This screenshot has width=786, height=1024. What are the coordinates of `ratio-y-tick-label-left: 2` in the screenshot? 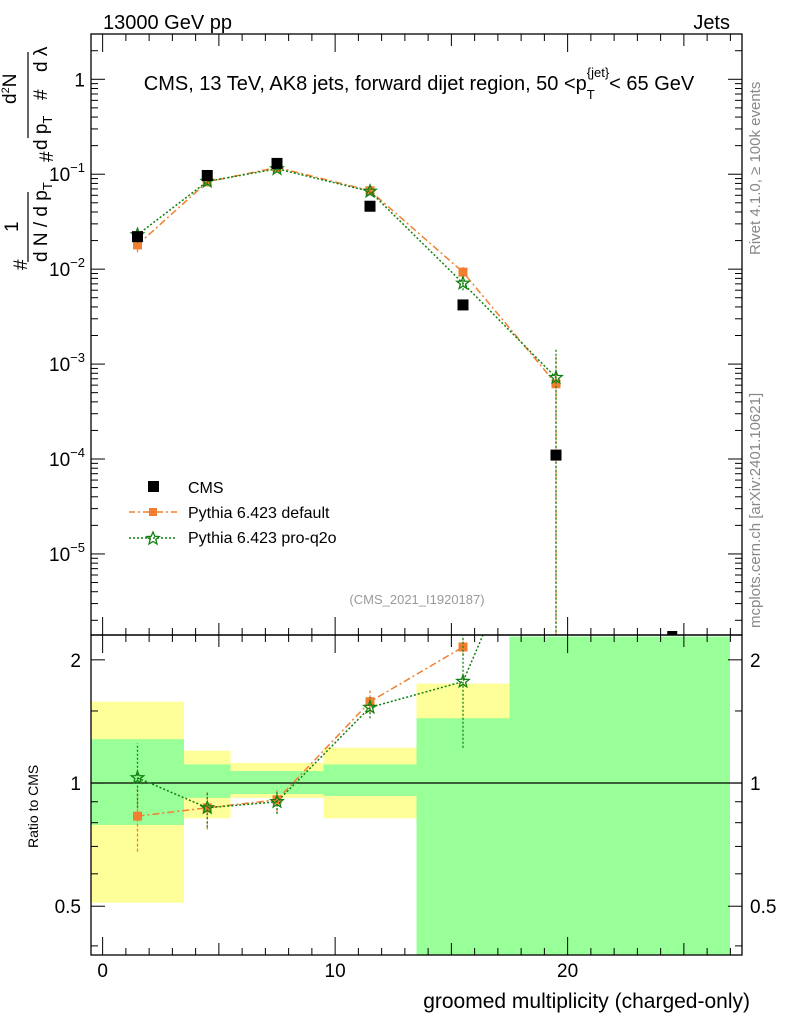 It's located at (75, 661).